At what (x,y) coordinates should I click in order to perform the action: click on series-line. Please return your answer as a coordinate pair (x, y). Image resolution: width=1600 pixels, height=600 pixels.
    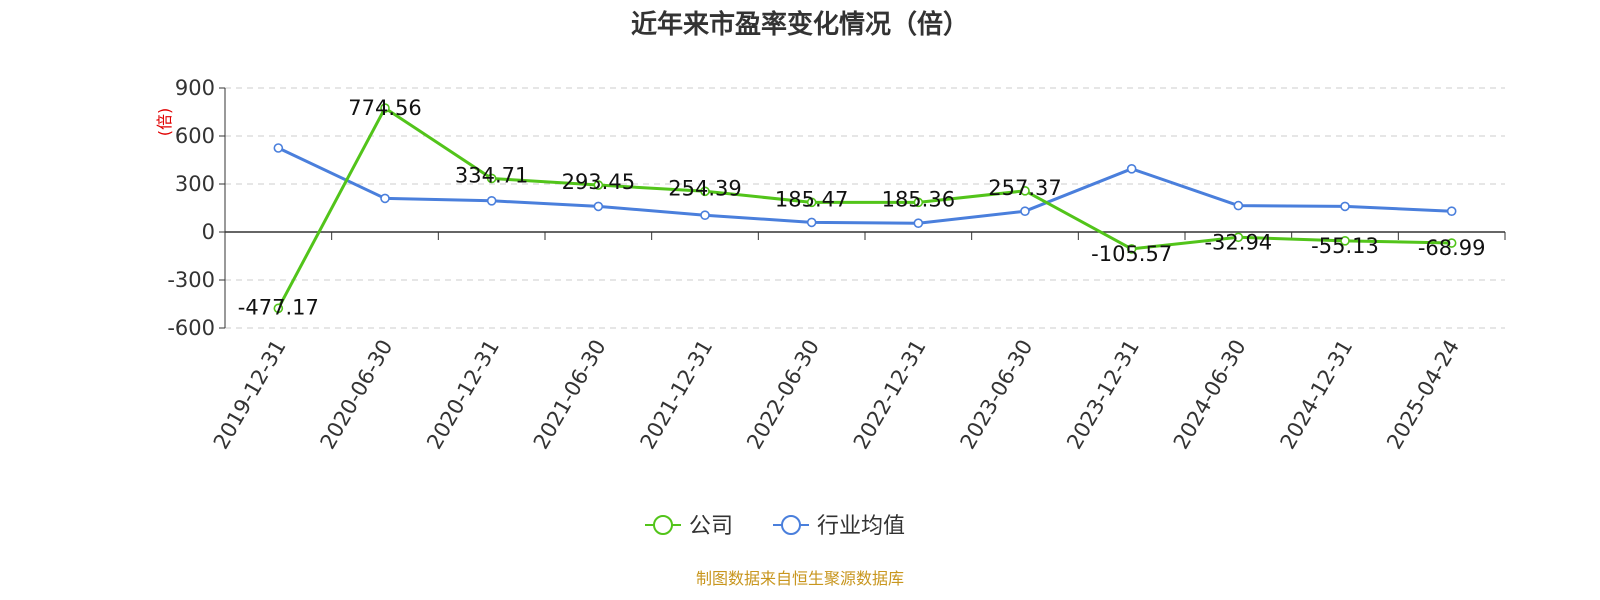
    Looking at the image, I should click on (864, 185).